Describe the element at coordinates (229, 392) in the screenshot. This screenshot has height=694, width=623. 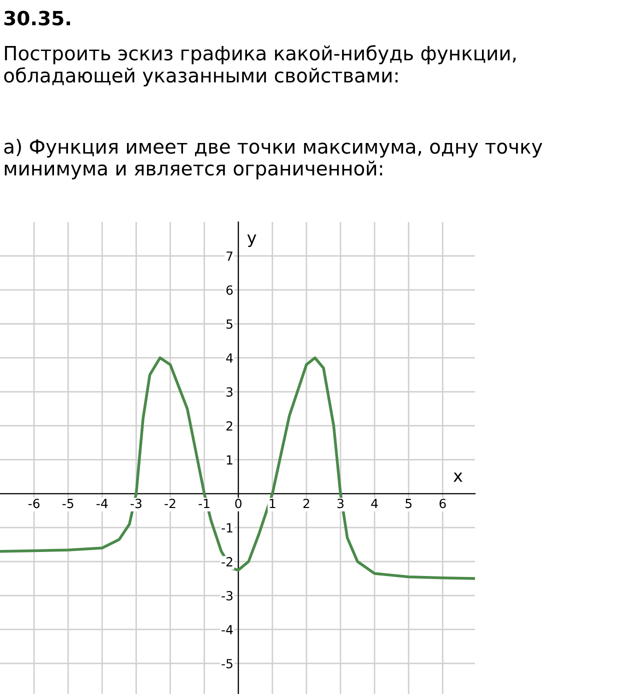
I see `y-tick-label: 3` at that location.